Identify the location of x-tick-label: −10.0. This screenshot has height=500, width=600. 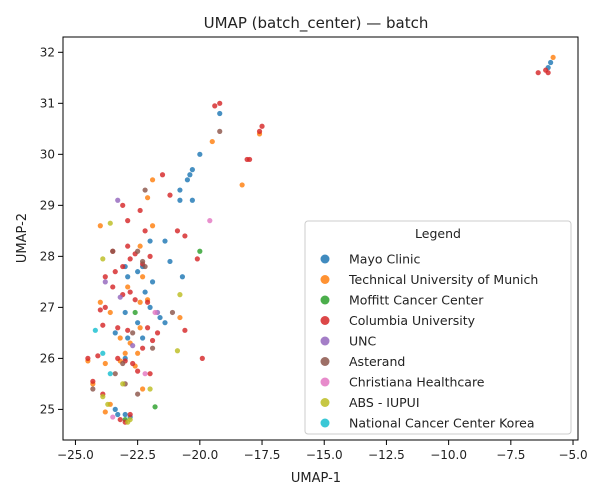
(448, 455).